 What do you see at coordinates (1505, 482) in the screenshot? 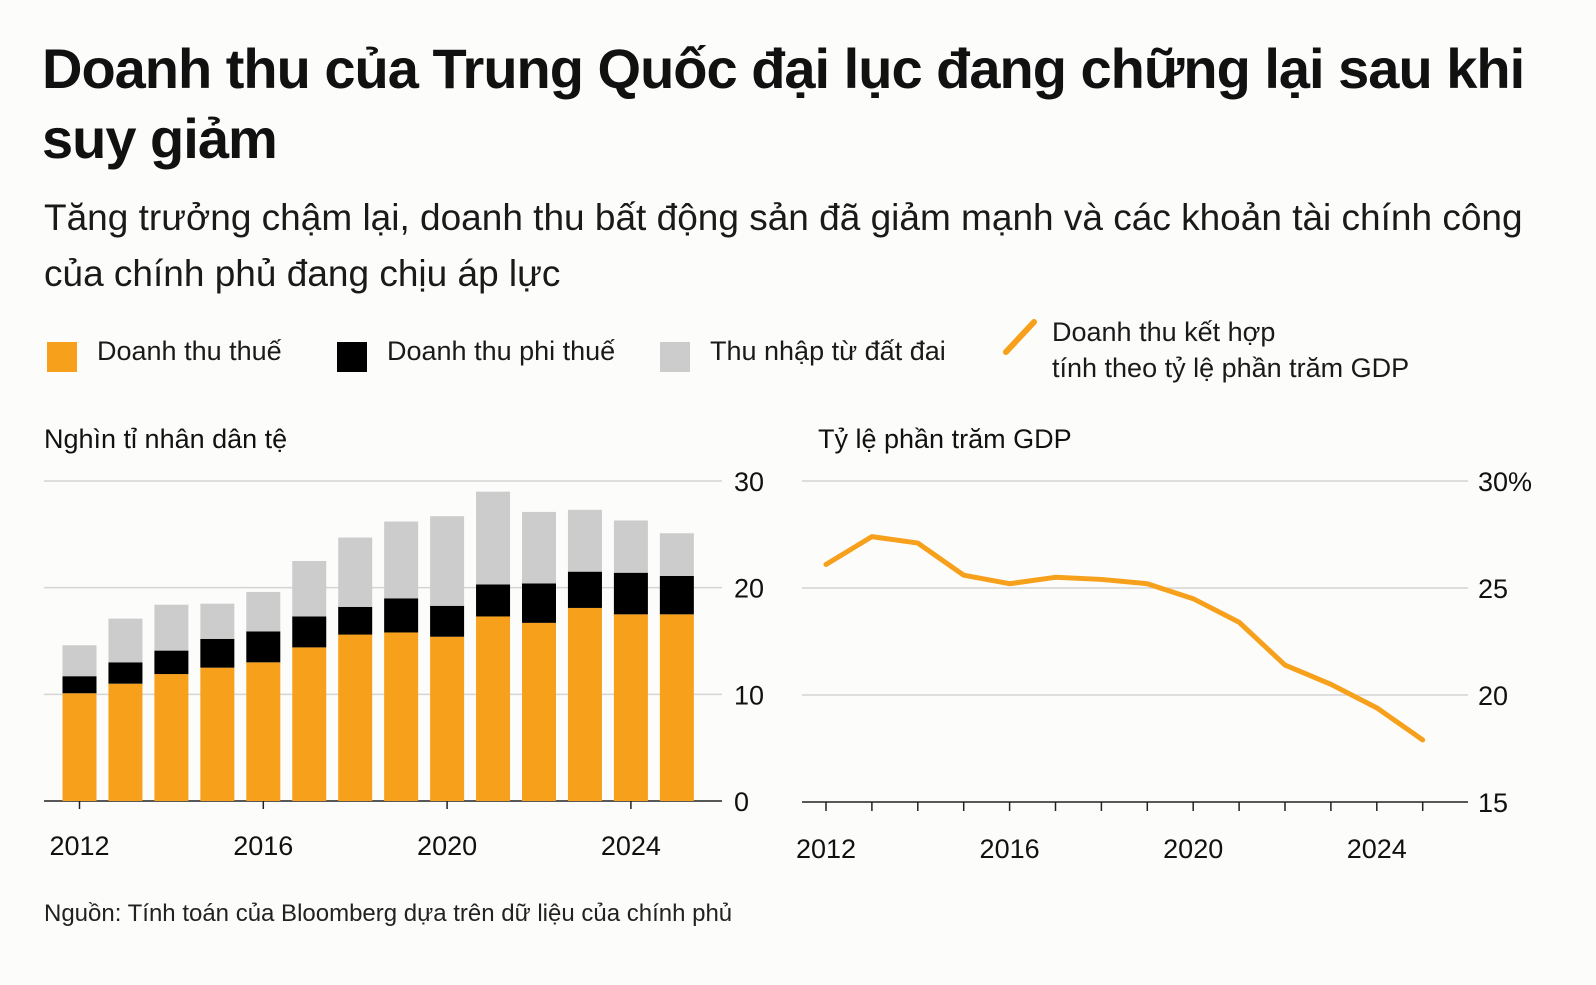
I see `line-chart-ytick-label: 30%` at bounding box center [1505, 482].